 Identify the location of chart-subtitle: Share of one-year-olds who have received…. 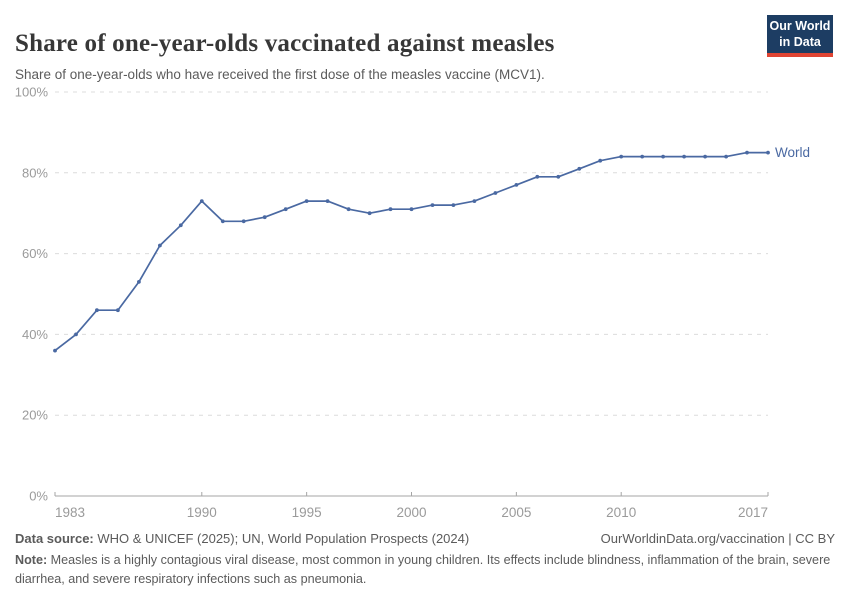
(280, 74).